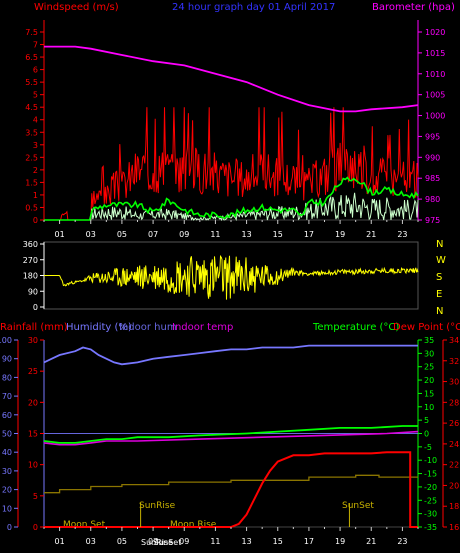 This screenshot has height=553, width=460. What do you see at coordinates (157, 506) in the screenshot?
I see `sunrise-label: SunRise` at bounding box center [157, 506].